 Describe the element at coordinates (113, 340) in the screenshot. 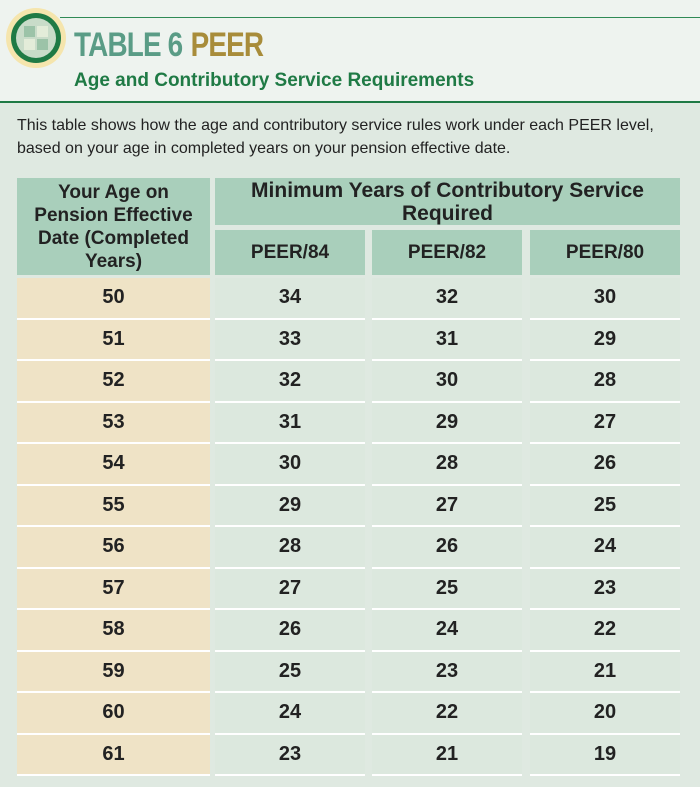

I see `age-cell: 51` at that location.